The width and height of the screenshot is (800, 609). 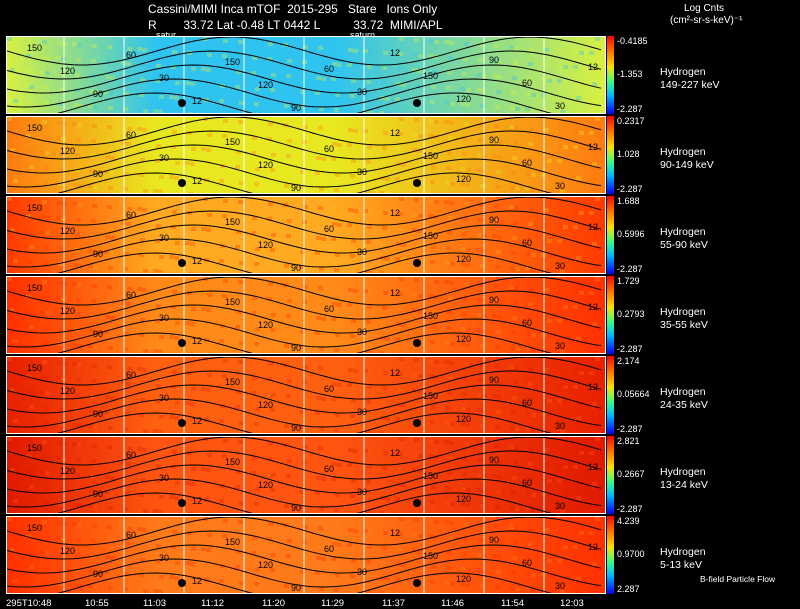 I want to click on colorbar-mid: 0.5996, so click(x=631, y=234).